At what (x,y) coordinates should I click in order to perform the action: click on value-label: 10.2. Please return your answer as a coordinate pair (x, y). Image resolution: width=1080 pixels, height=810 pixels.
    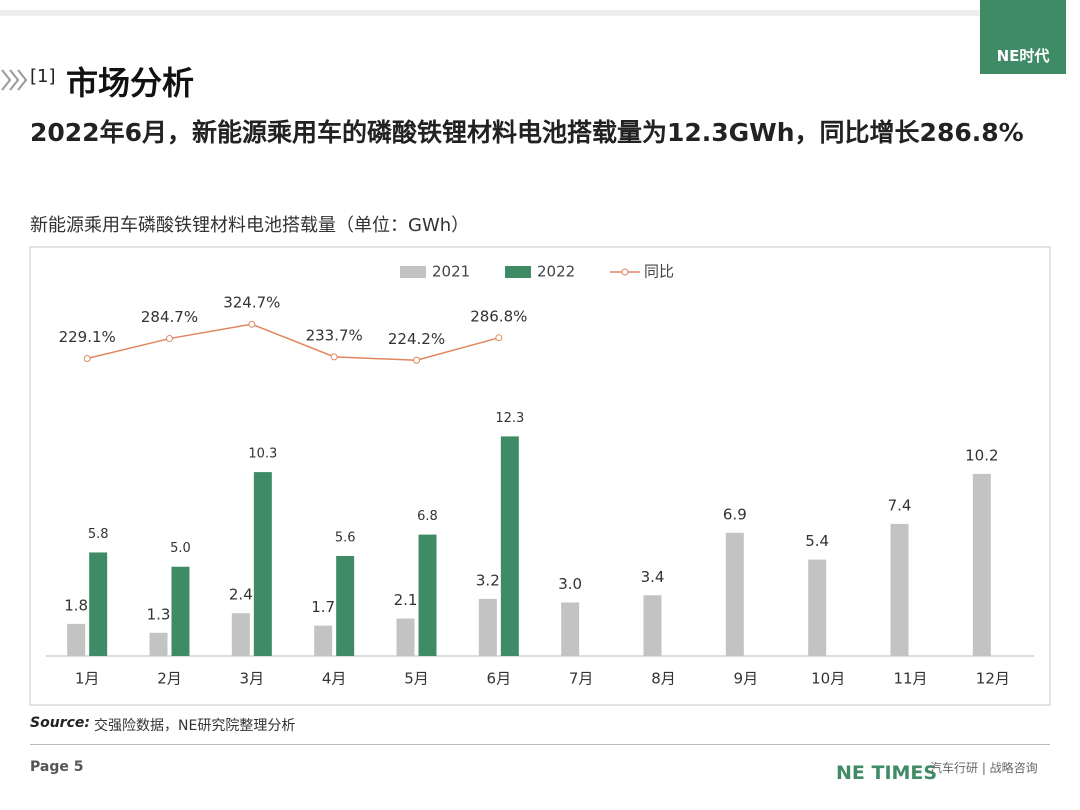
    Looking at the image, I should click on (981, 455).